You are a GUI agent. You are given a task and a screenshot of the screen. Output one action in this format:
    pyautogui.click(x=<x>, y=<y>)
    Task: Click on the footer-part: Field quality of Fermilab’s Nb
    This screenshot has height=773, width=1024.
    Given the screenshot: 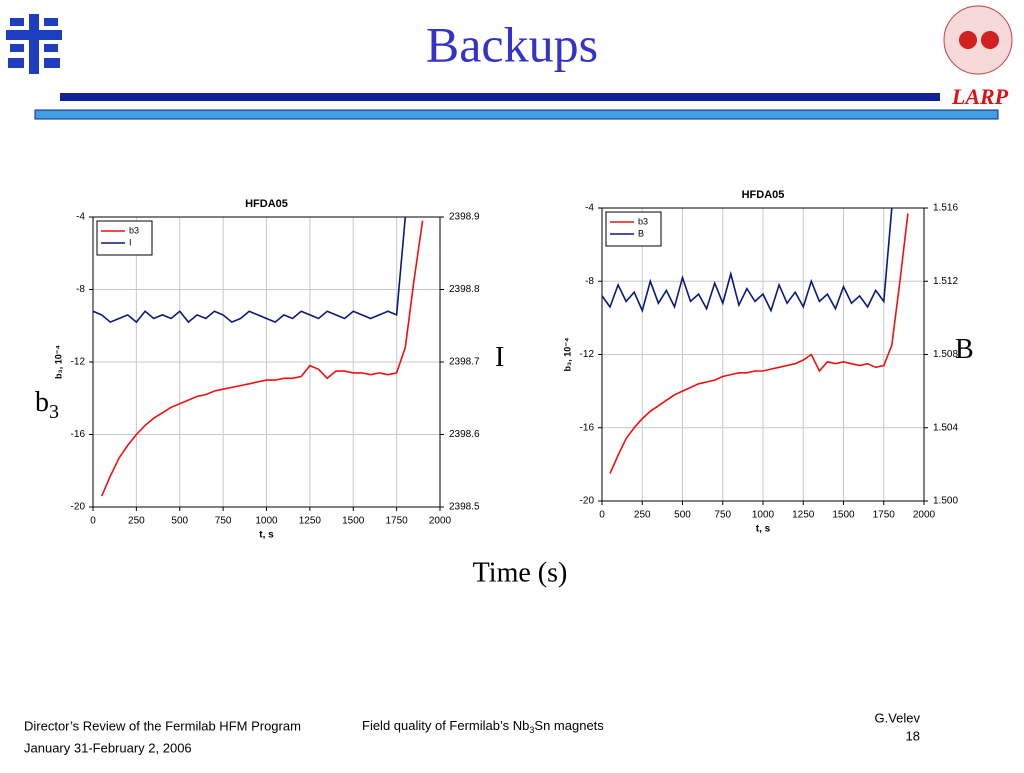 What is the action you would take?
    pyautogui.click(x=445, y=725)
    